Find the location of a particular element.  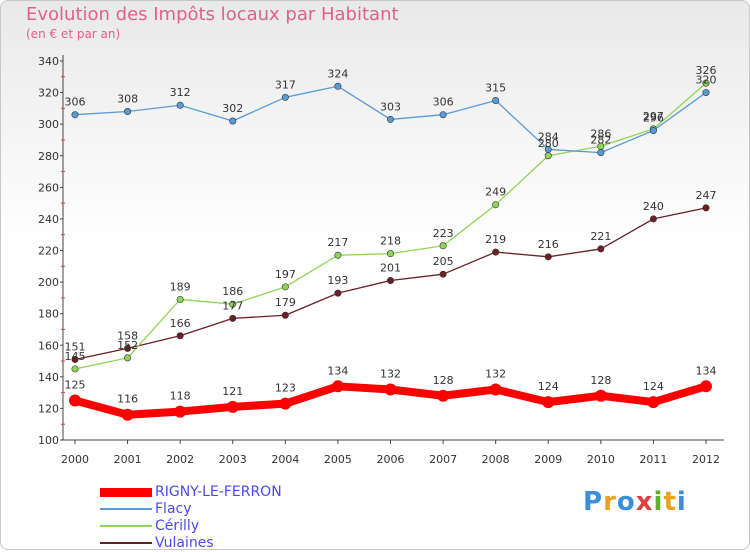

data-label: 218 is located at coordinates (390, 241).